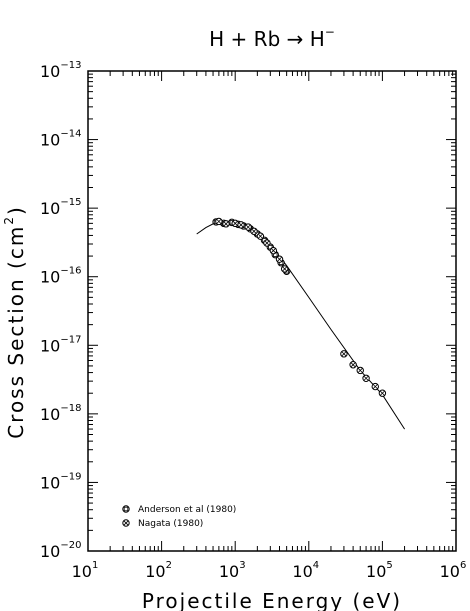  What do you see at coordinates (70, 134) in the screenshot?
I see `y-tick-label-exp: −14` at bounding box center [70, 134].